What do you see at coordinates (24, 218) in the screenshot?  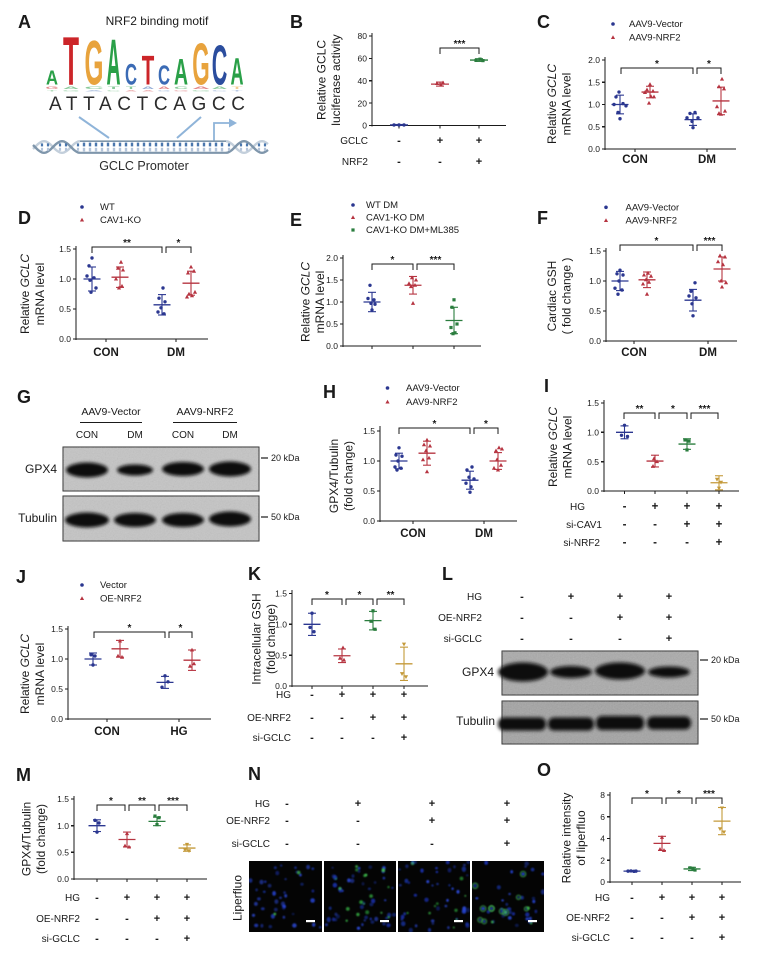 I see `svg-text: D` at bounding box center [24, 218].